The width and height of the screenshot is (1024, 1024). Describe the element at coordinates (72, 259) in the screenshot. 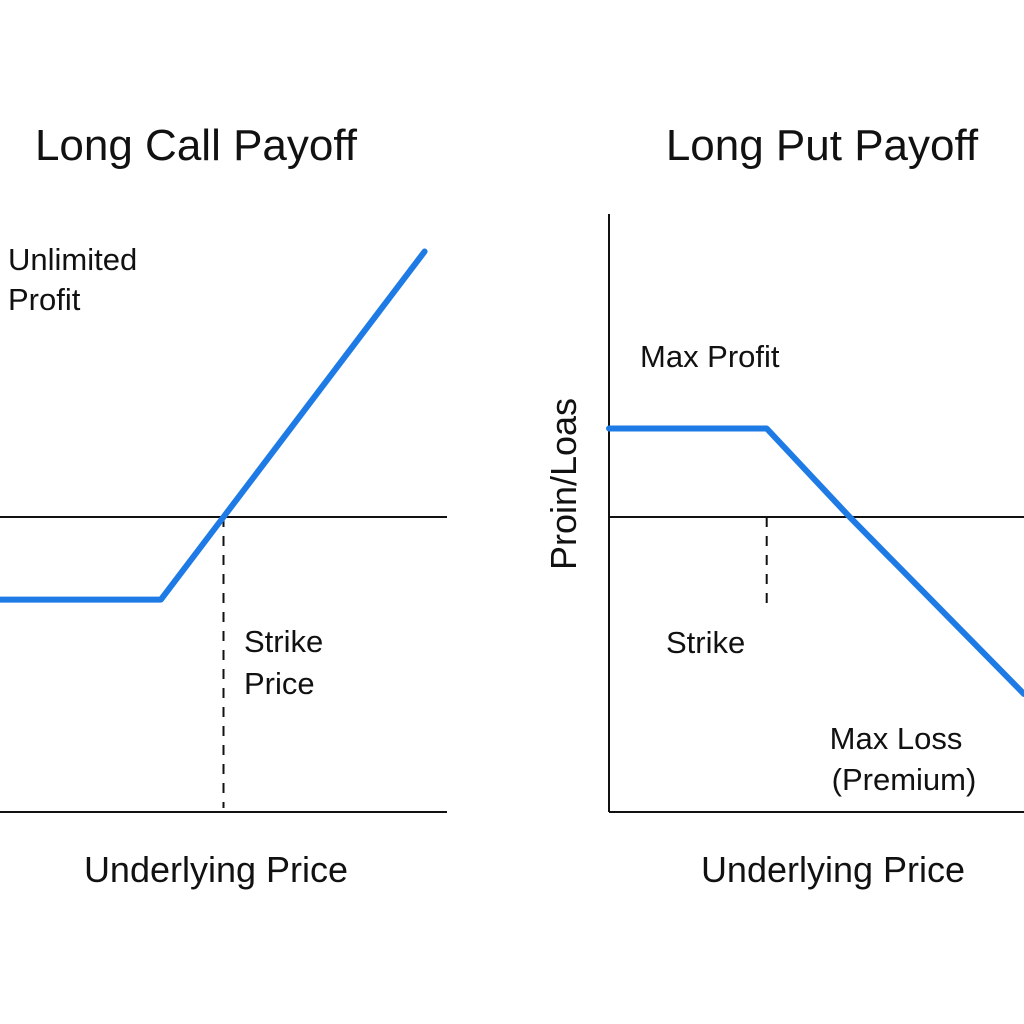

I see `annotation-unlimited: Unlimited` at that location.